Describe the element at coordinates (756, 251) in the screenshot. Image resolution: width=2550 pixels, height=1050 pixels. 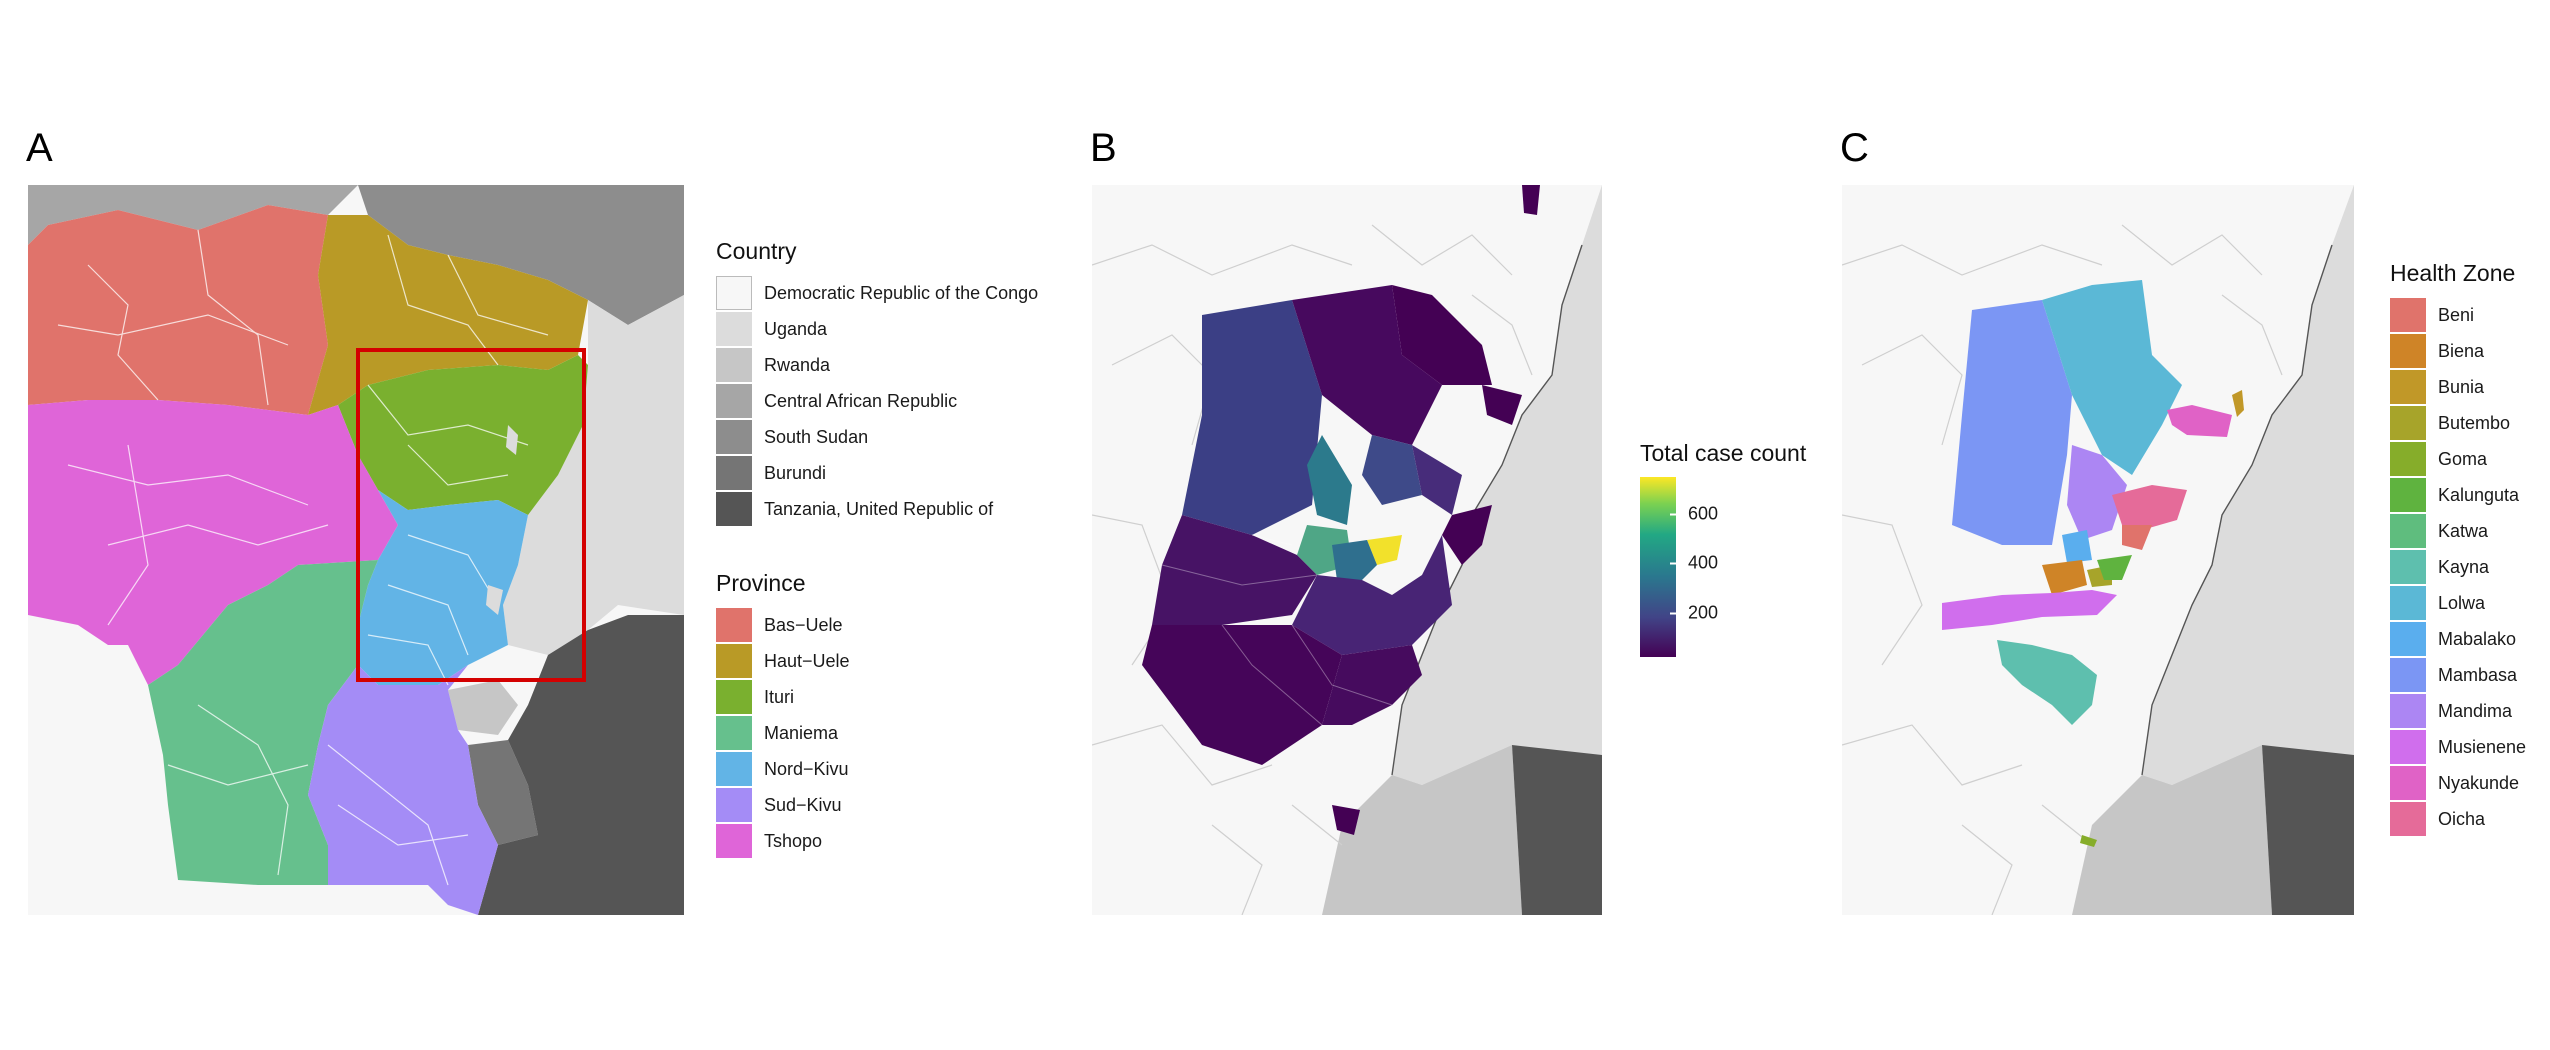
I see `legend-title: Country` at that location.